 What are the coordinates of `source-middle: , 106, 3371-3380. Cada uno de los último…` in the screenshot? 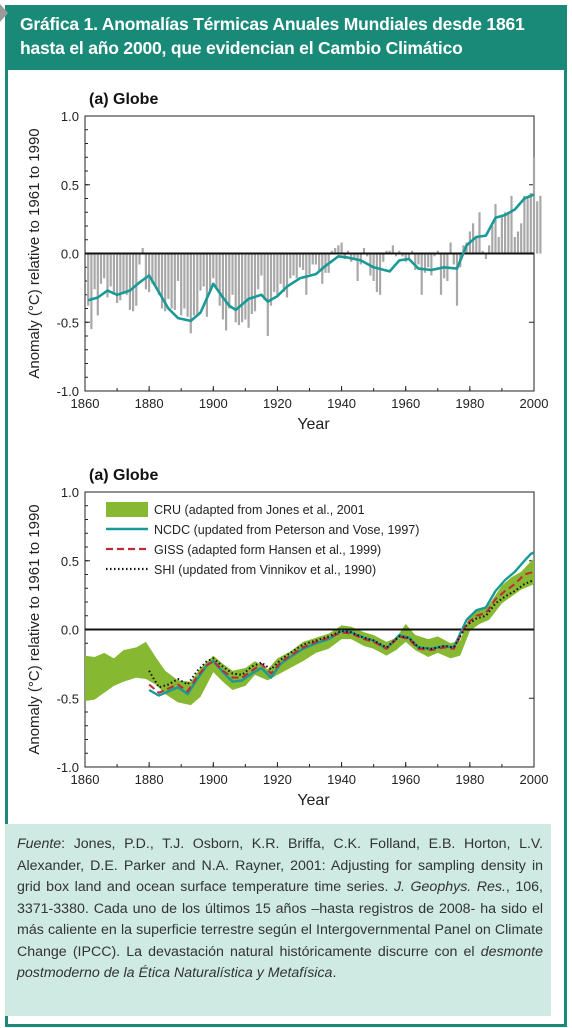 It's located at (280, 919).